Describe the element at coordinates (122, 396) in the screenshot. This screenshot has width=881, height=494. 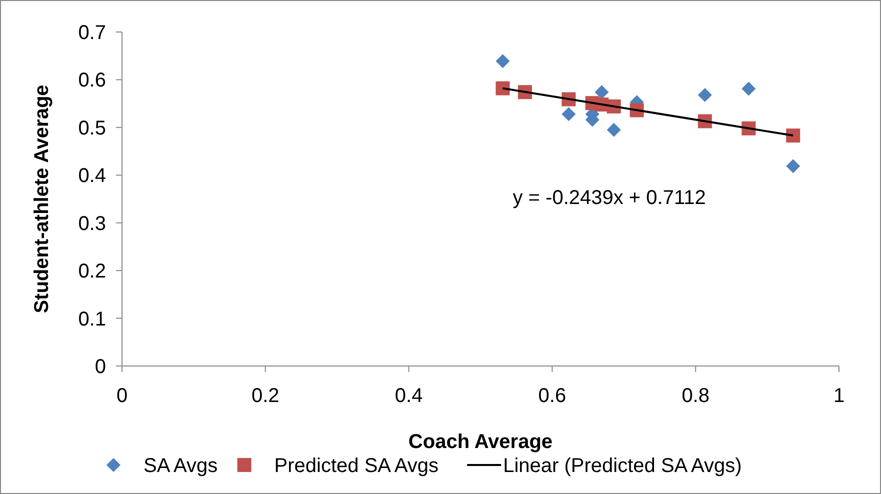
I see `x-tick-label: 0` at that location.